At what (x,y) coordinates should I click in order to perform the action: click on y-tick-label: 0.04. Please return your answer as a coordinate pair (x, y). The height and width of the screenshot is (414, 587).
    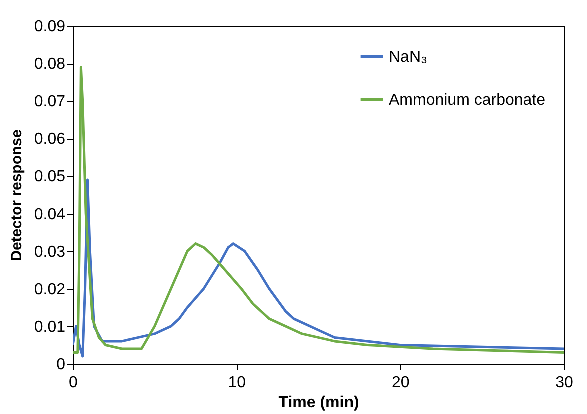
    Looking at the image, I should click on (50, 215).